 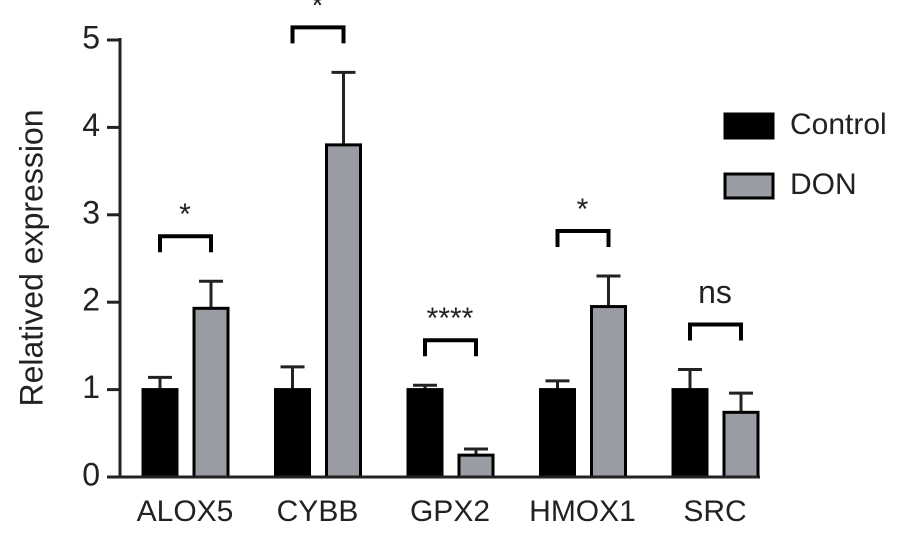 I want to click on y-tick-label: 0, so click(x=91, y=474).